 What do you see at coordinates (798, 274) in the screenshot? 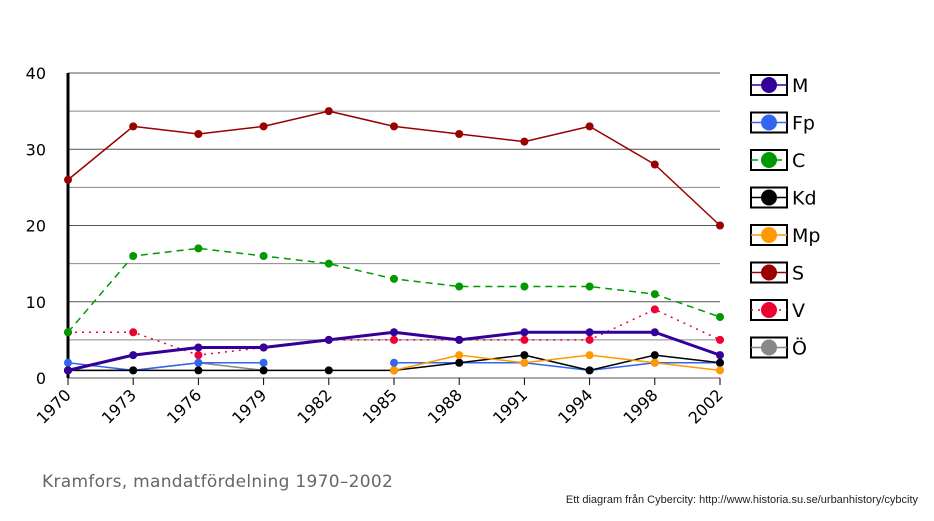
I see `legend-label-s: S` at bounding box center [798, 274].